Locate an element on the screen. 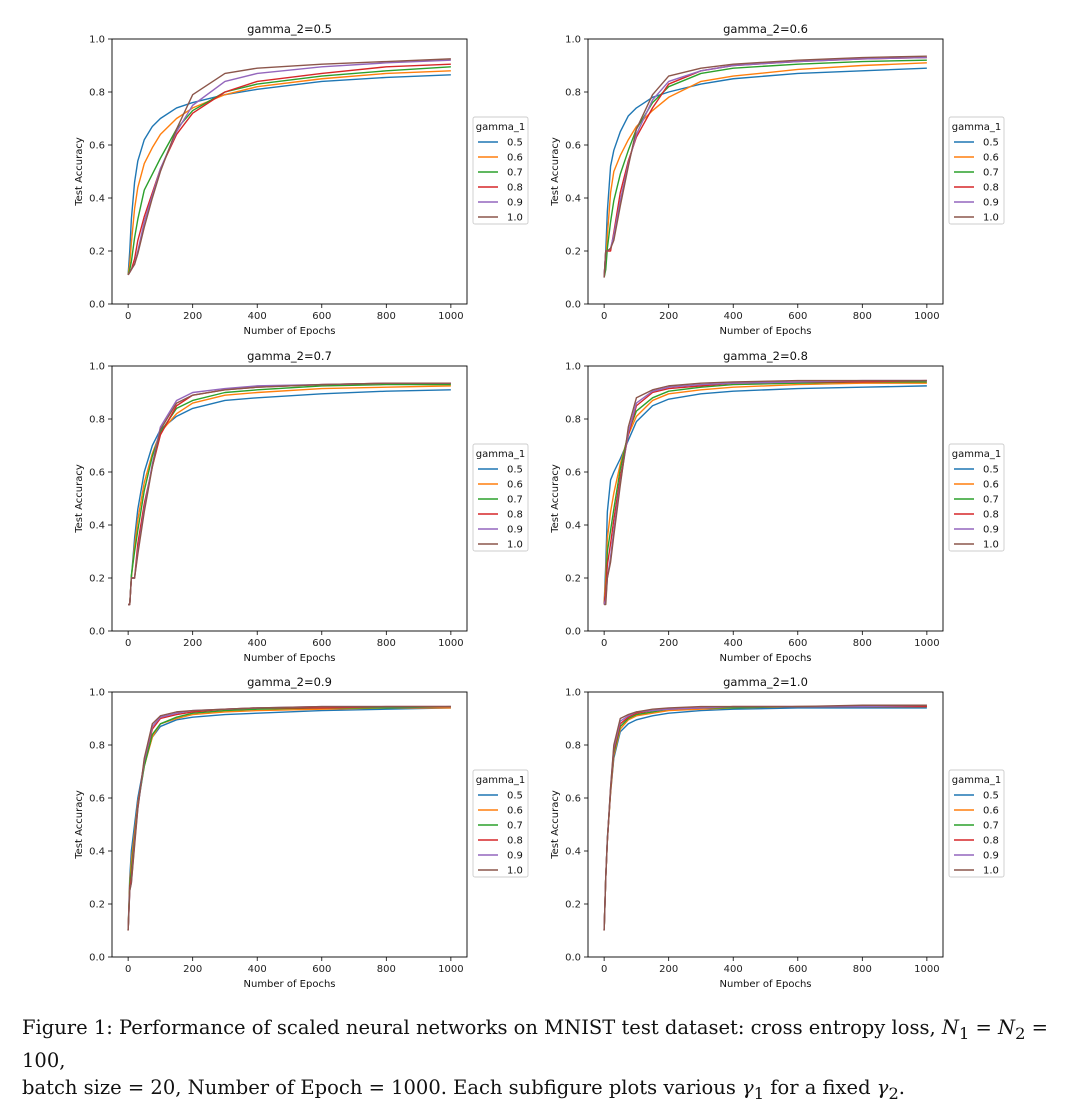 Image resolution: width=1080 pixels, height=1107 pixels. caption-math-gamma1: γ is located at coordinates (748, 1087).